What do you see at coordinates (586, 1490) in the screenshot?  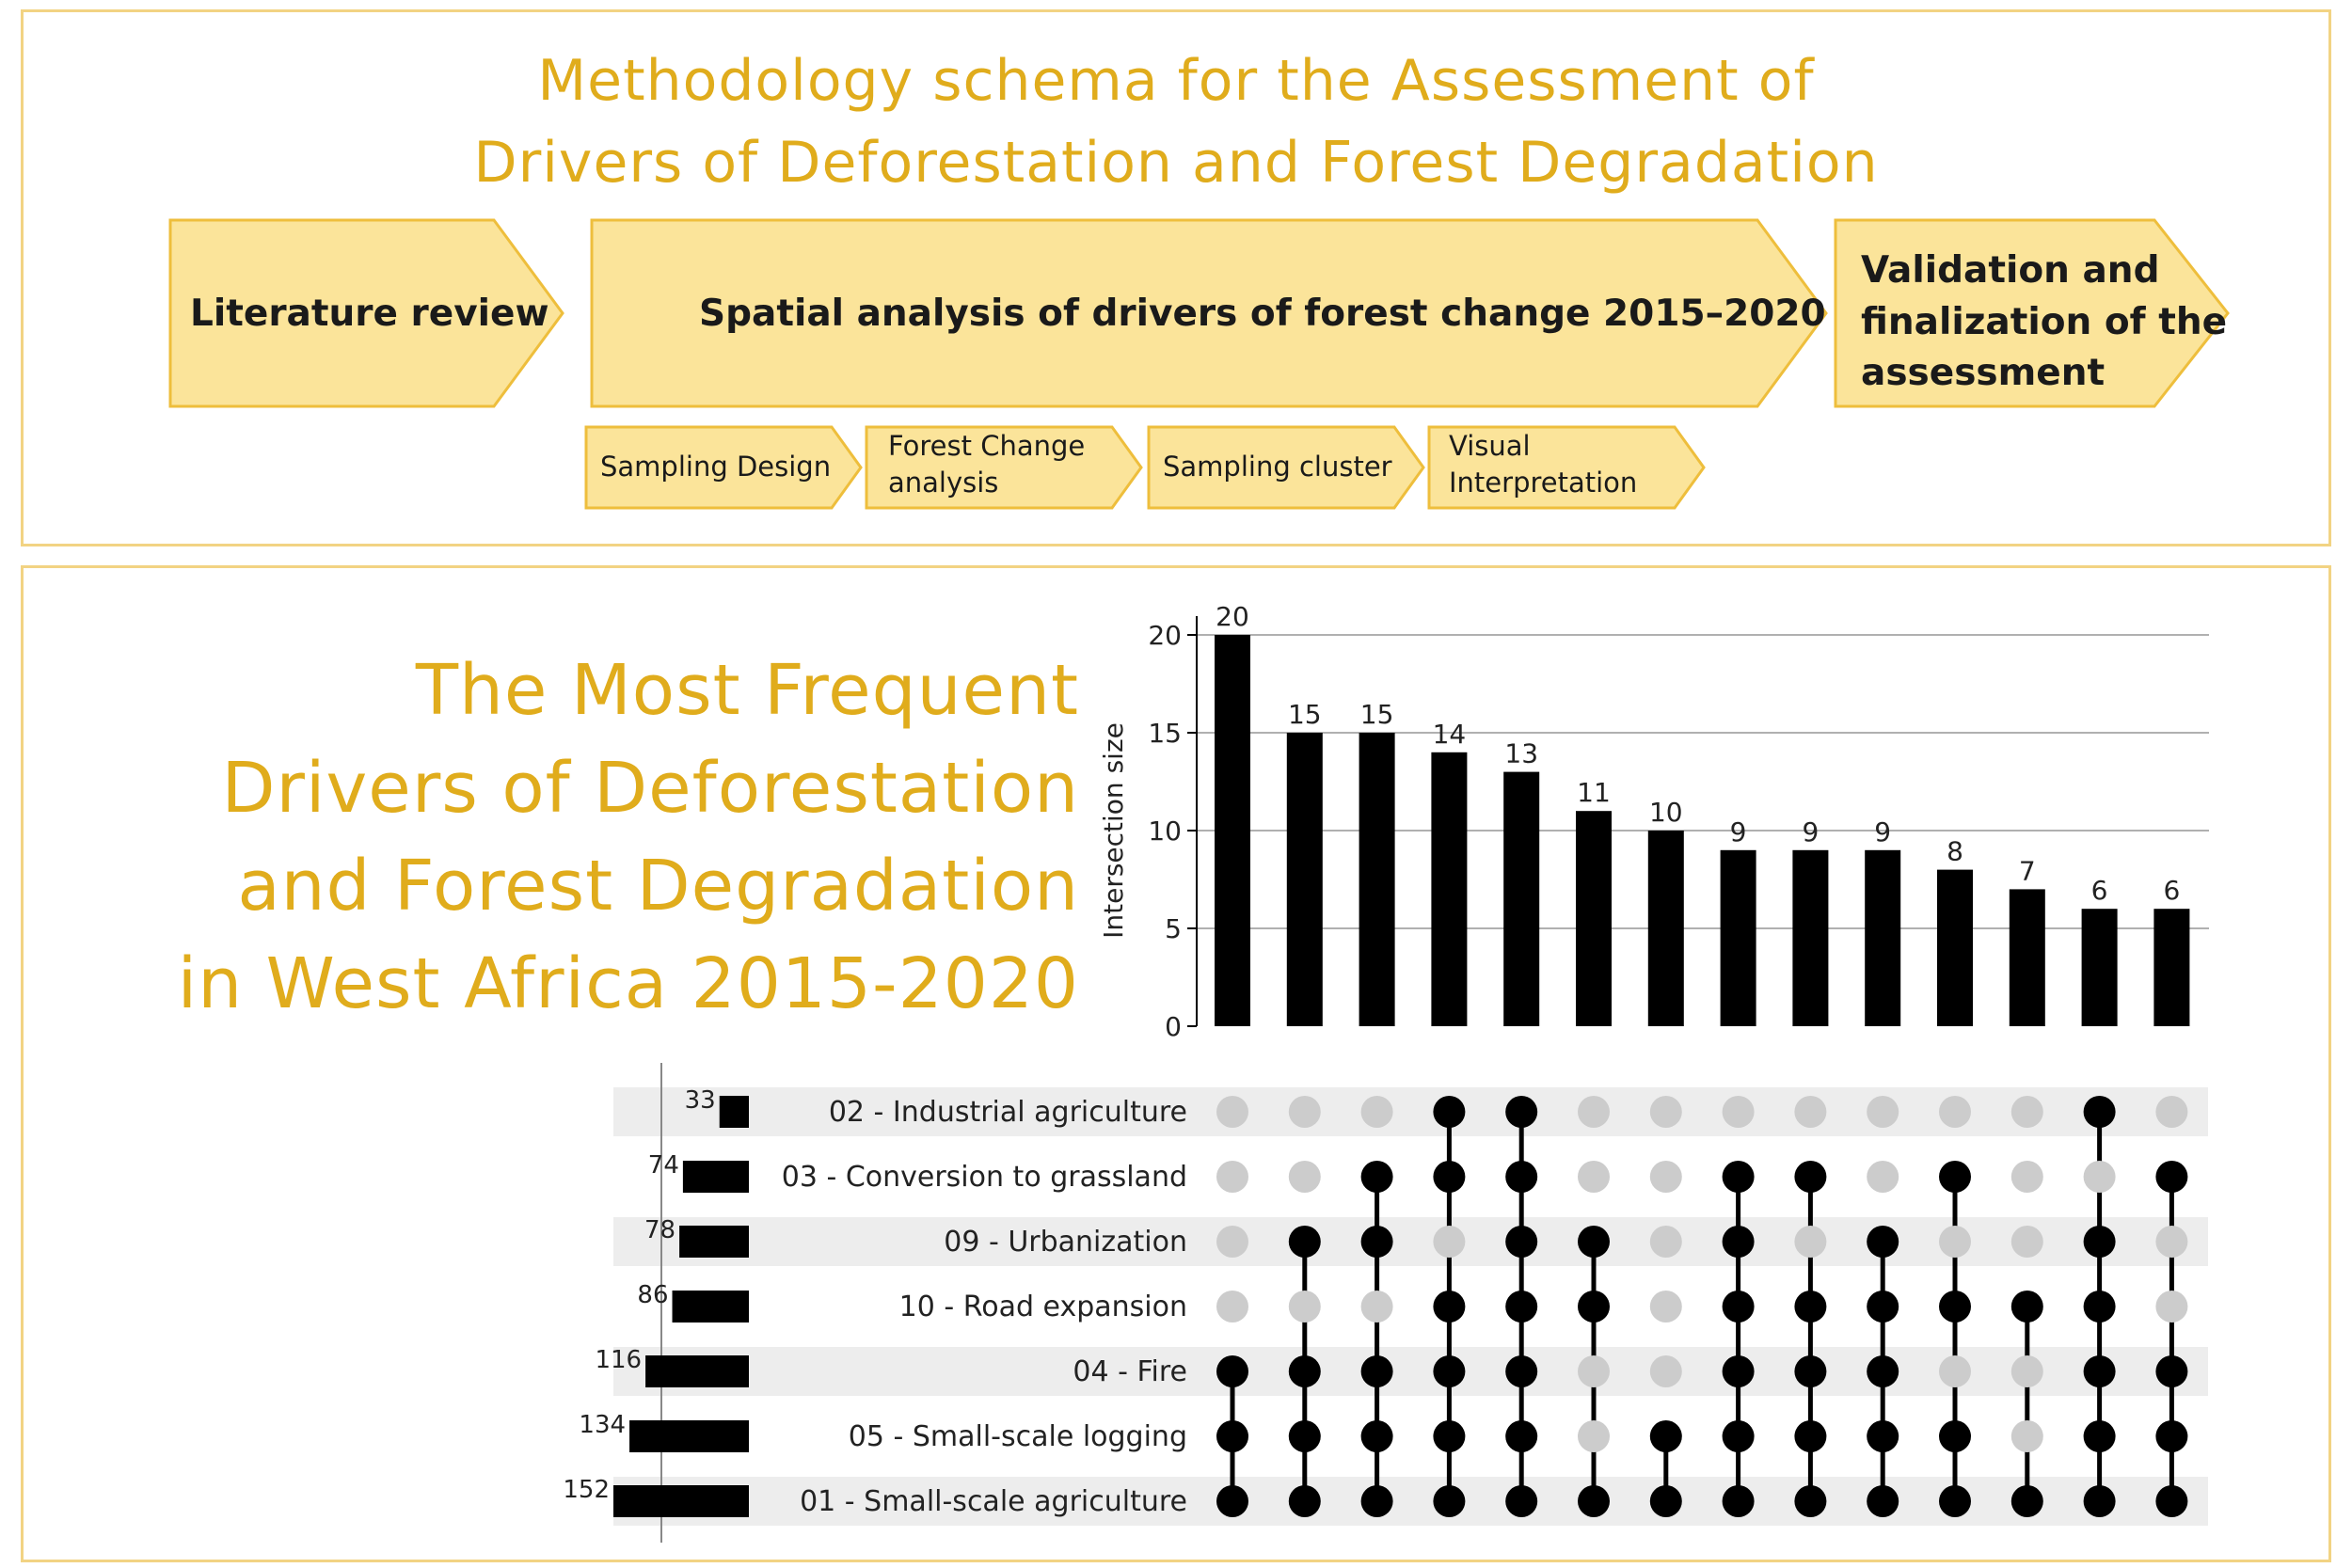 I see `set-size-label: 152` at bounding box center [586, 1490].